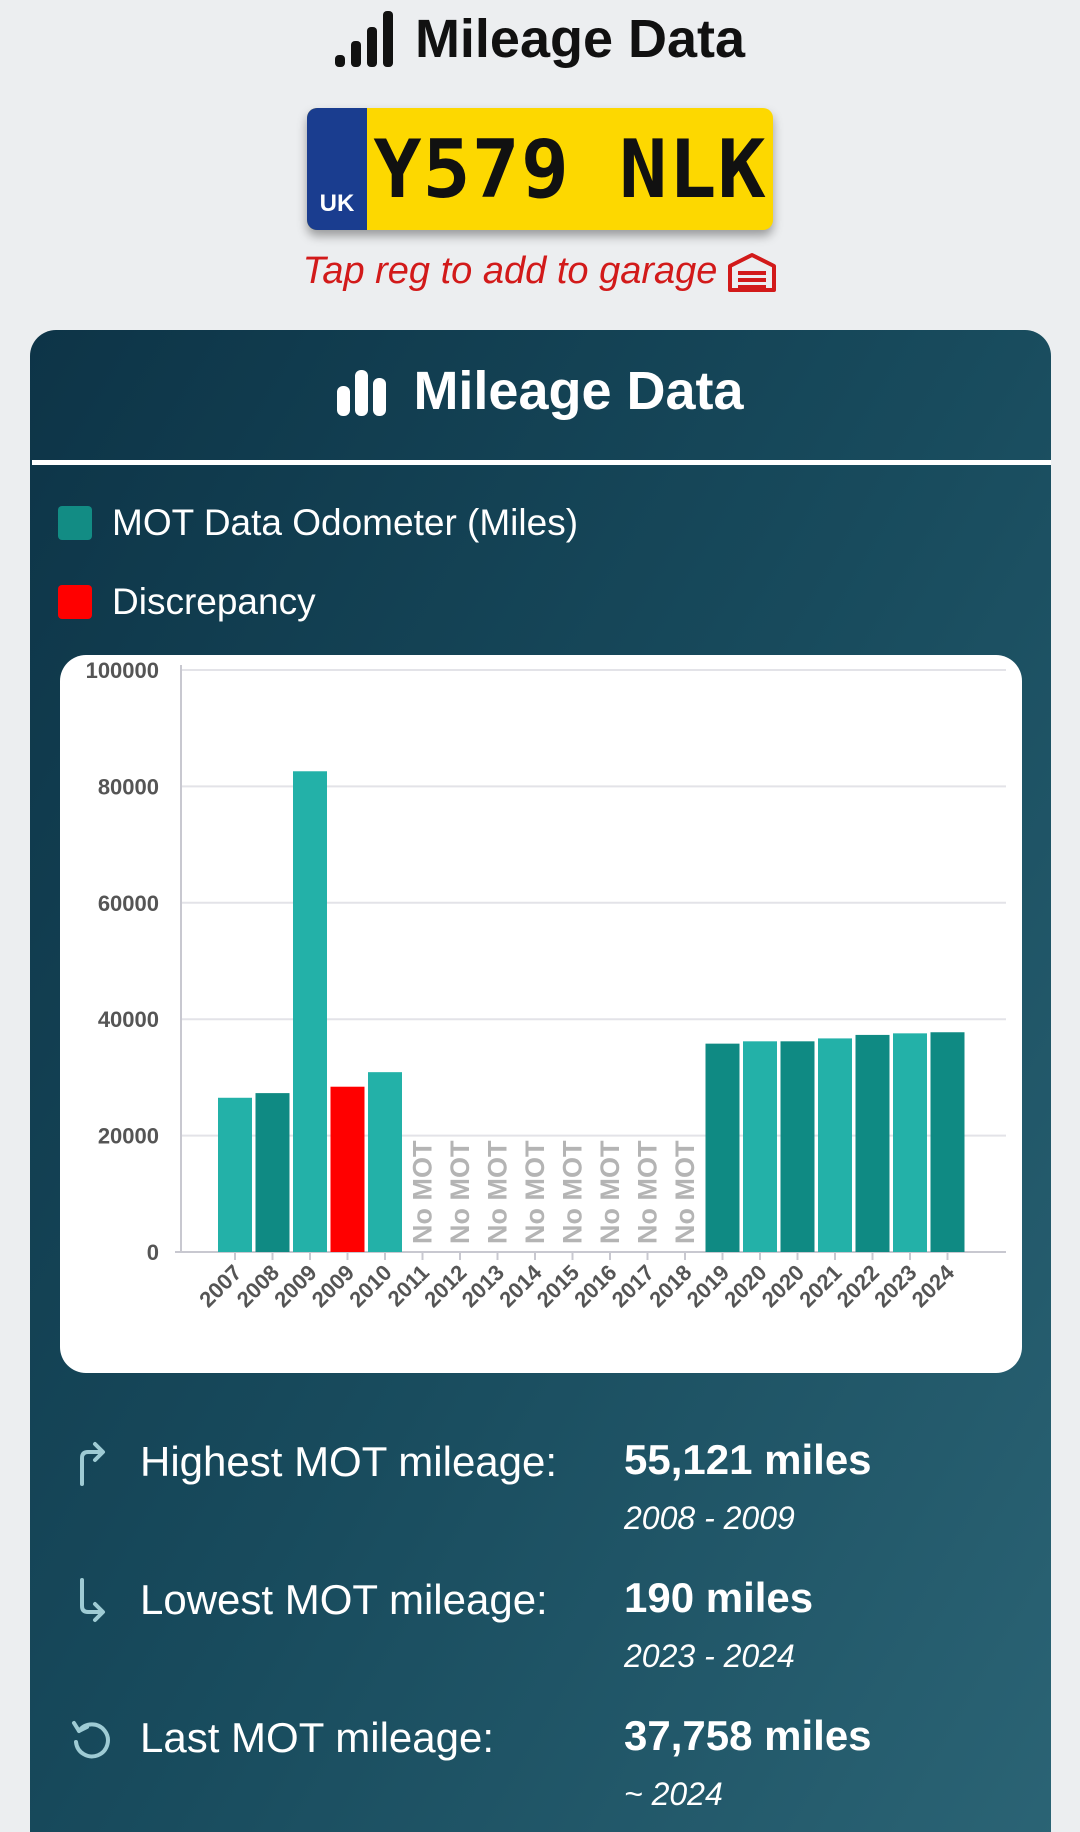 The height and width of the screenshot is (1832, 1080). Describe the element at coordinates (347, 1169) in the screenshot. I see `discrepancy-bar` at that location.